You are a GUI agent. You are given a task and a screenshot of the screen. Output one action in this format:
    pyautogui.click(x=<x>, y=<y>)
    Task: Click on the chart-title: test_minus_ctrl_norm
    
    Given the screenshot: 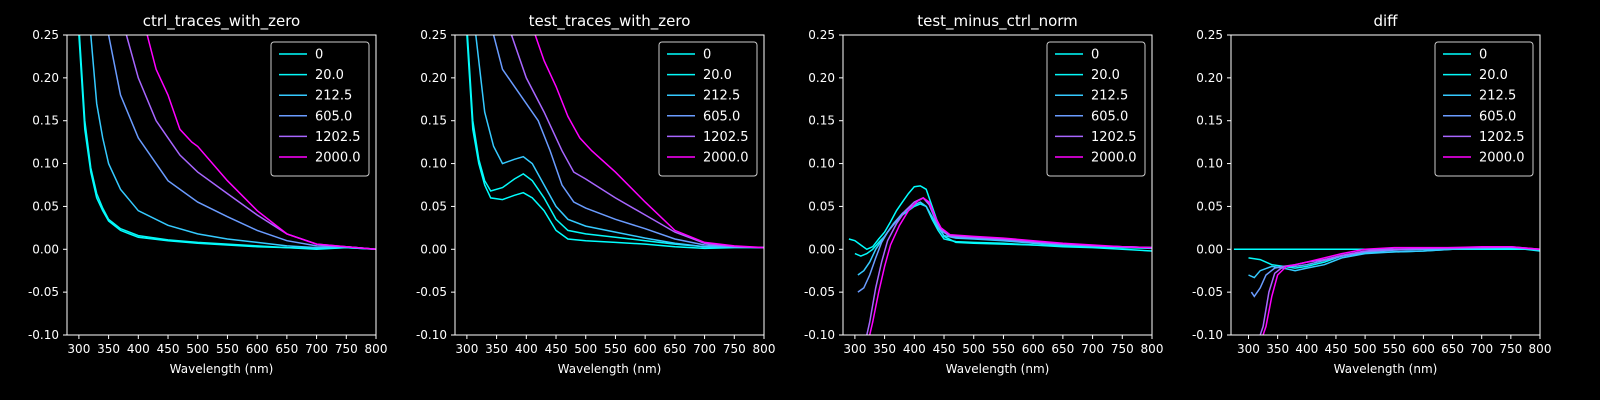 What is the action you would take?
    pyautogui.click(x=997, y=21)
    